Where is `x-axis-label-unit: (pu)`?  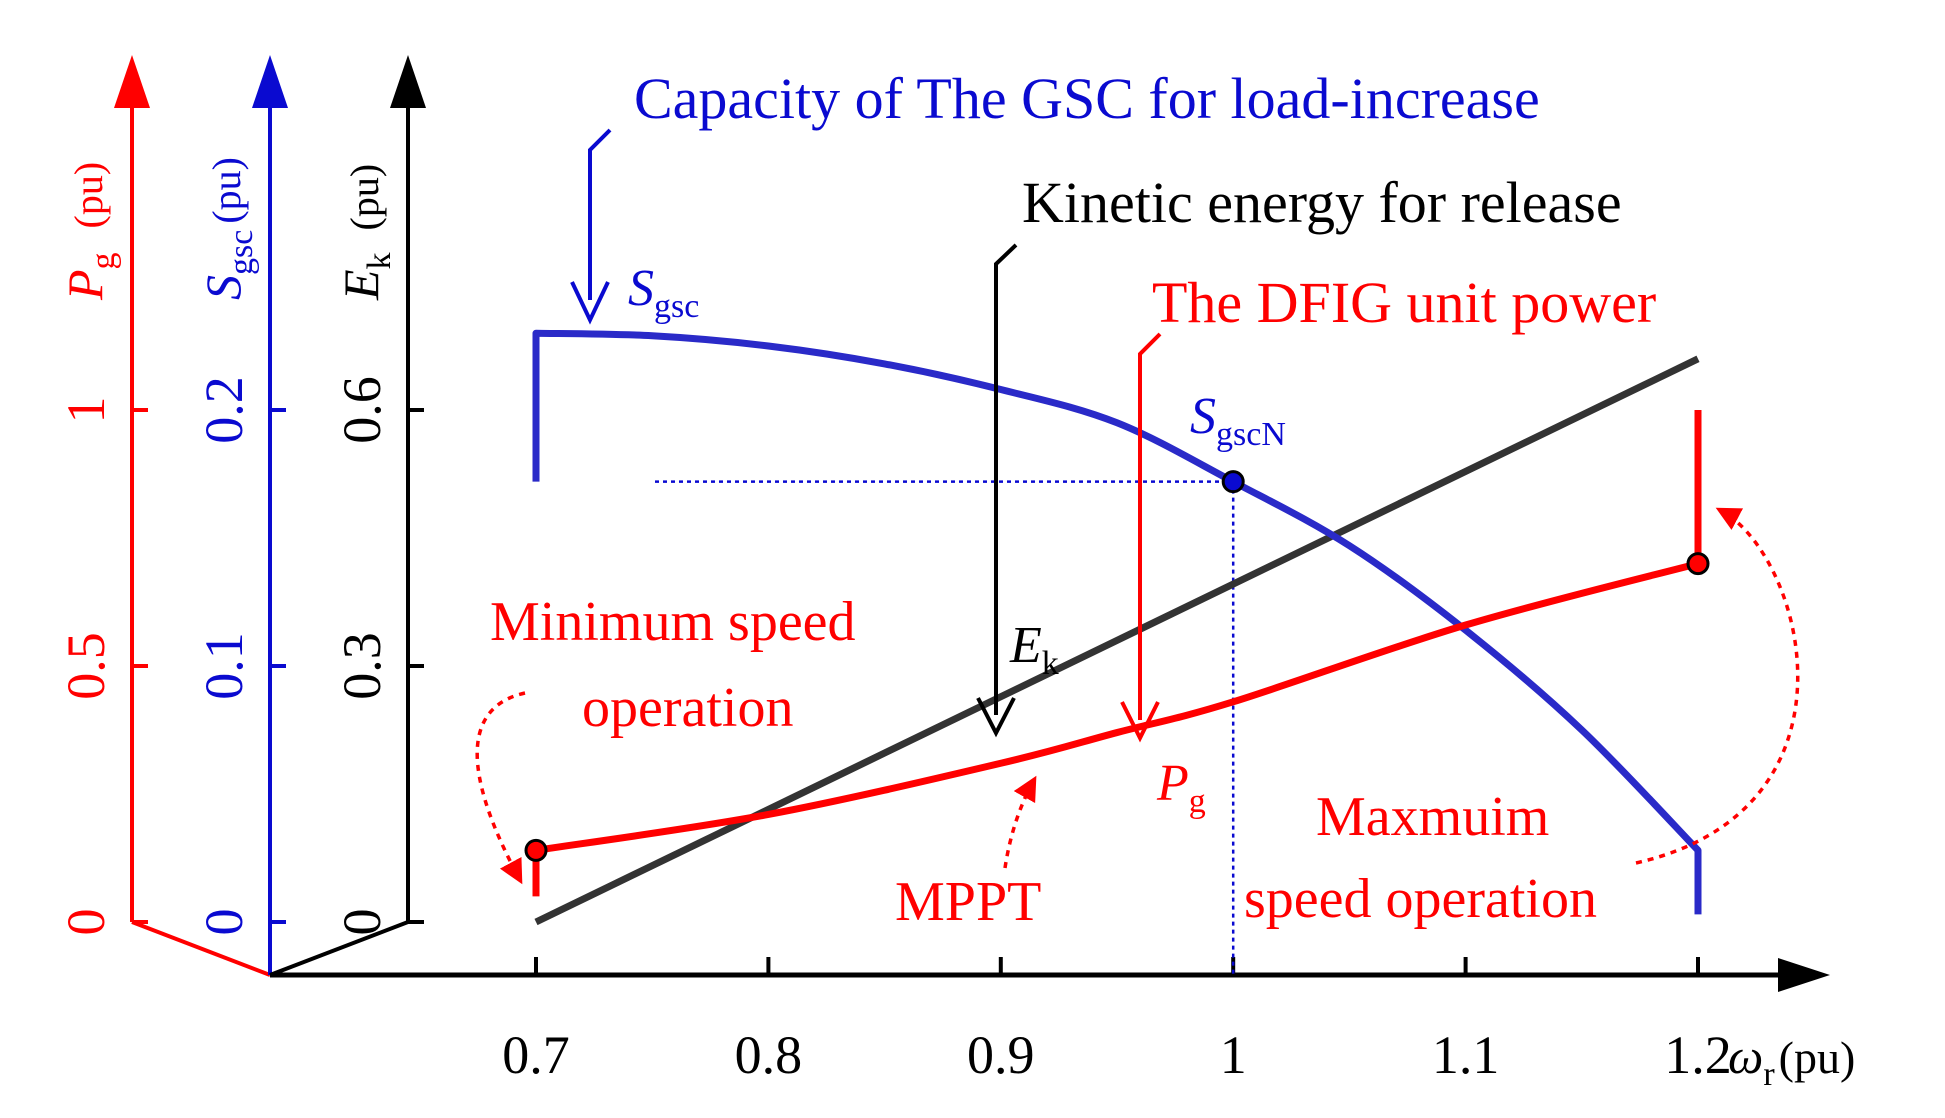 x-axis-label-unit: (pu) is located at coordinates (1817, 1057).